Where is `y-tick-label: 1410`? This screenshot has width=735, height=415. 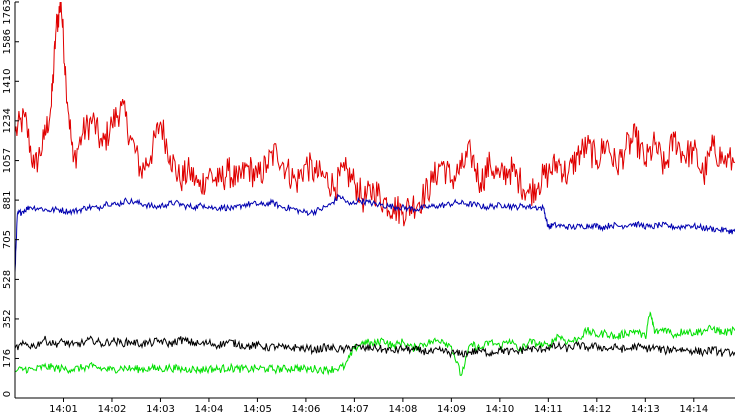 y-tick-label: 1410 is located at coordinates (7, 81).